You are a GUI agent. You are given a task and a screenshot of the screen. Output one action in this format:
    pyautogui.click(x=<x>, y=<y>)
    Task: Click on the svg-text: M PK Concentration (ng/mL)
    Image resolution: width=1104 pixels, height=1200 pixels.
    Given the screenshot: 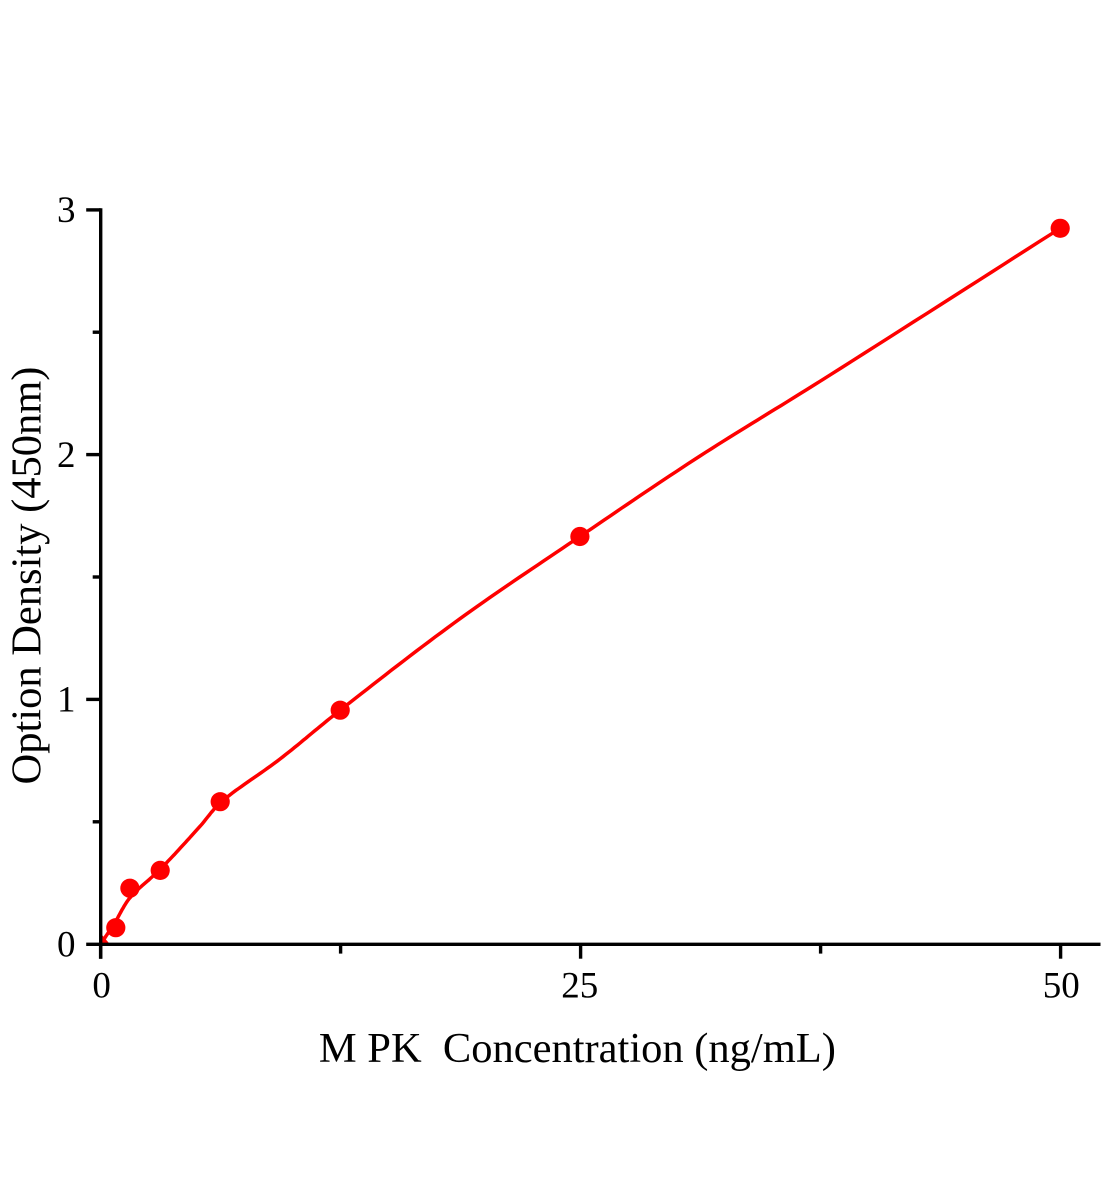 What is the action you would take?
    pyautogui.click(x=577, y=1048)
    